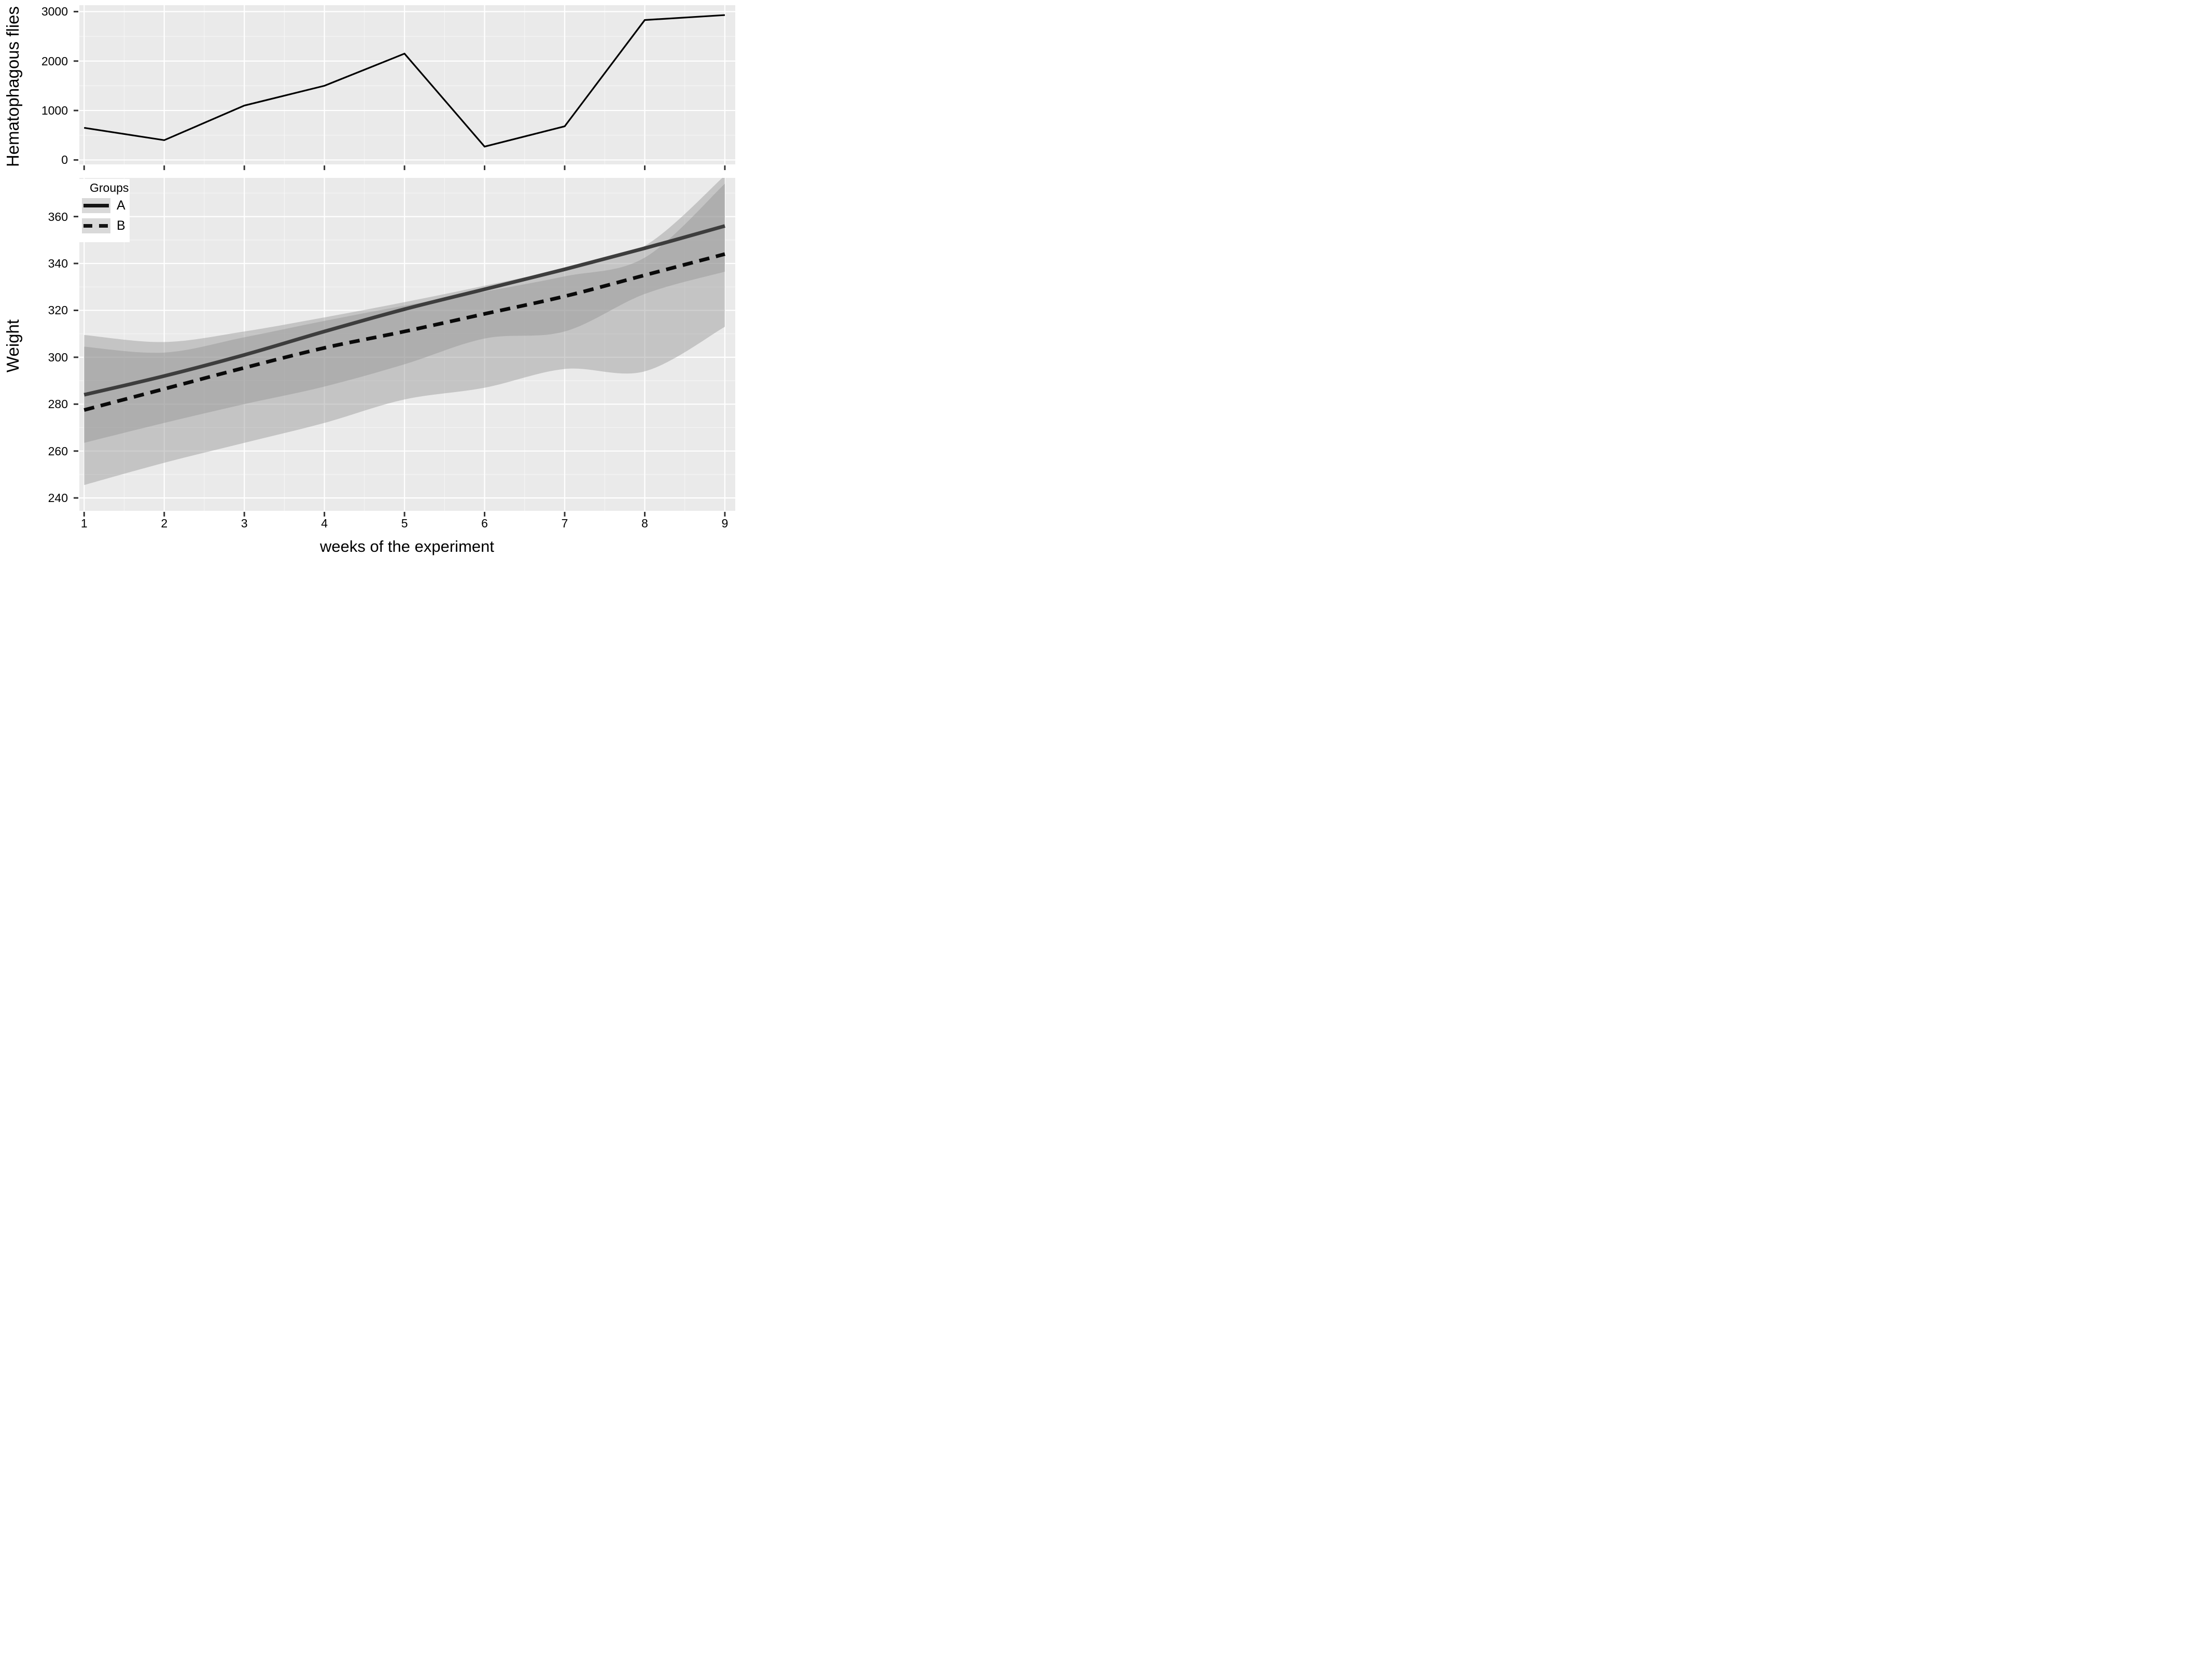  What do you see at coordinates (96, 205) in the screenshot?
I see `legend-key-solid-line-icon` at bounding box center [96, 205].